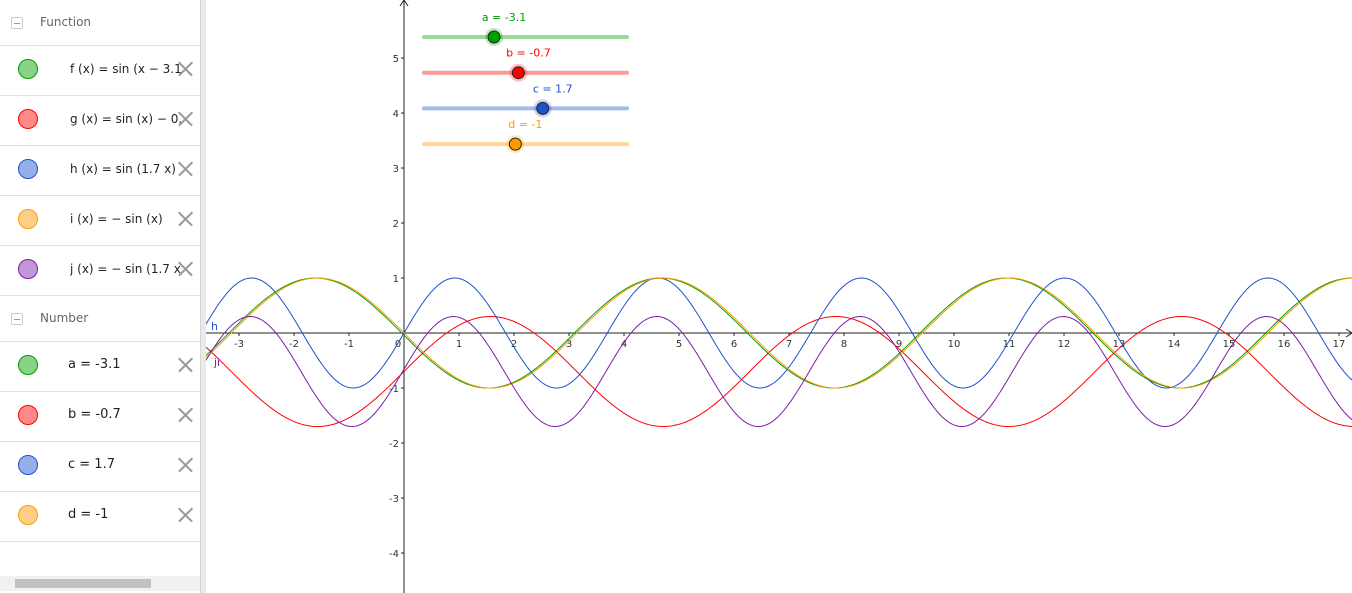 The width and height of the screenshot is (1352, 593). What do you see at coordinates (394, 389) in the screenshot?
I see `y-tick-label: -1` at bounding box center [394, 389].